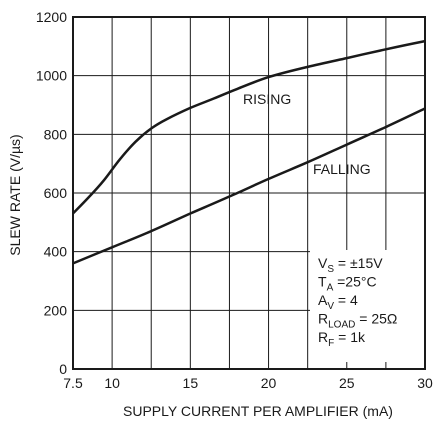  I want to click on x-tick-label: 20, so click(269, 383).